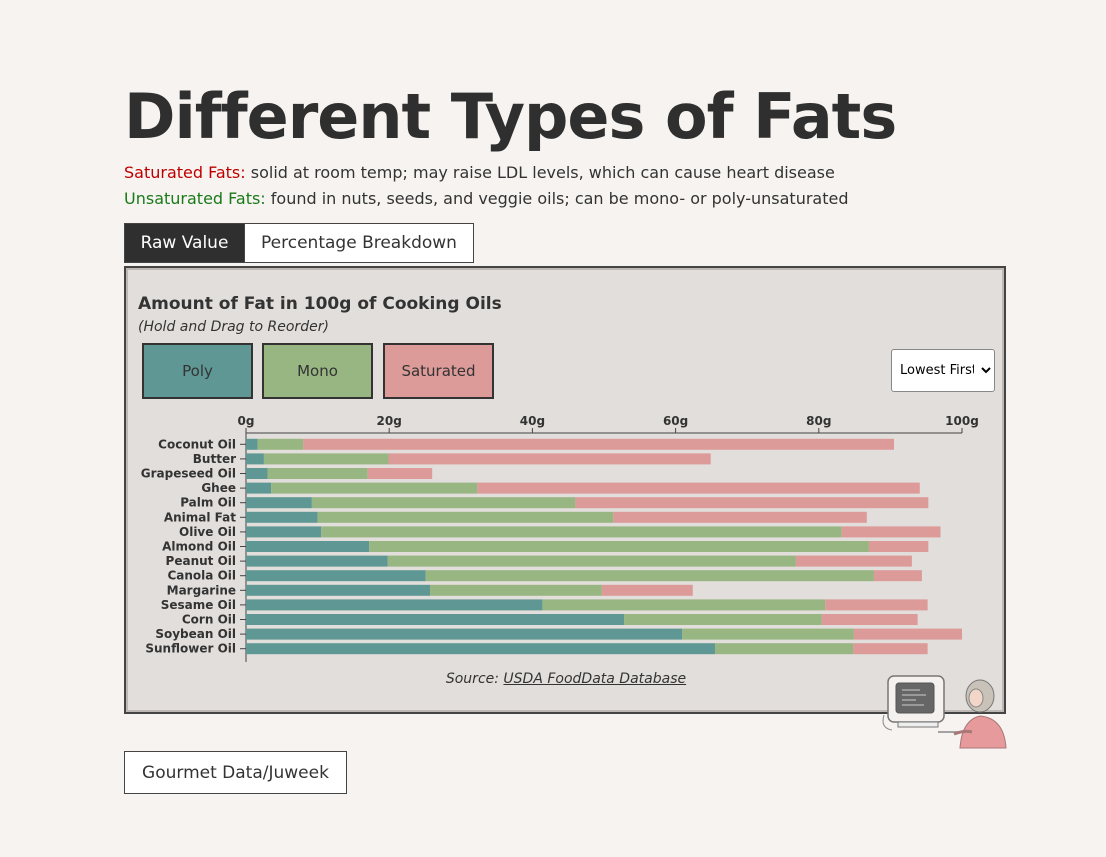  I want to click on bar-poly-almond-oil, so click(308, 546).